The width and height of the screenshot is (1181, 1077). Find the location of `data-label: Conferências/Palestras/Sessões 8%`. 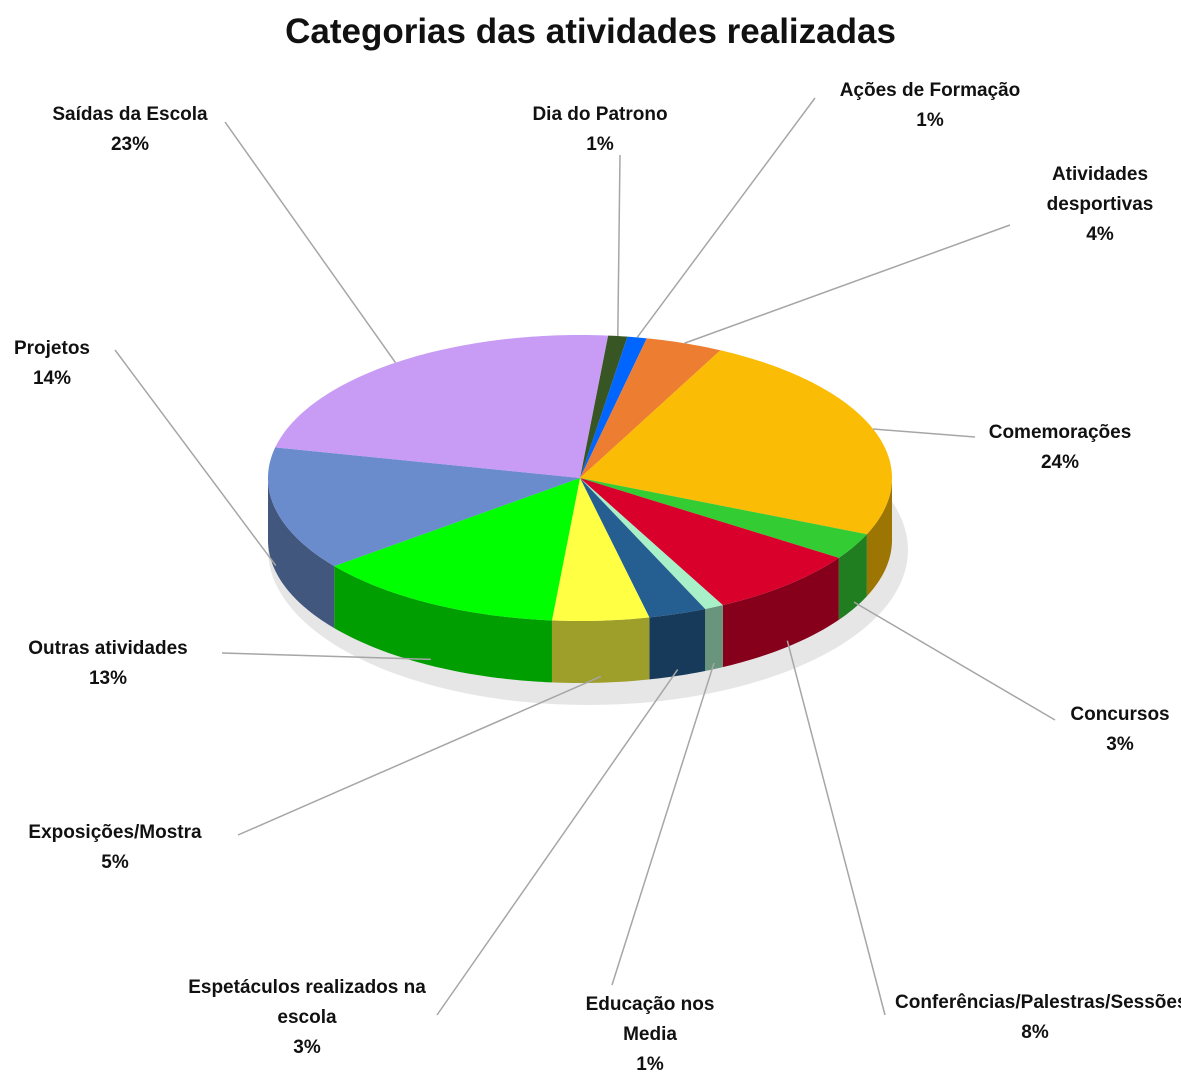

data-label: Conferências/Palestras/Sessões 8% is located at coordinates (1038, 1018).